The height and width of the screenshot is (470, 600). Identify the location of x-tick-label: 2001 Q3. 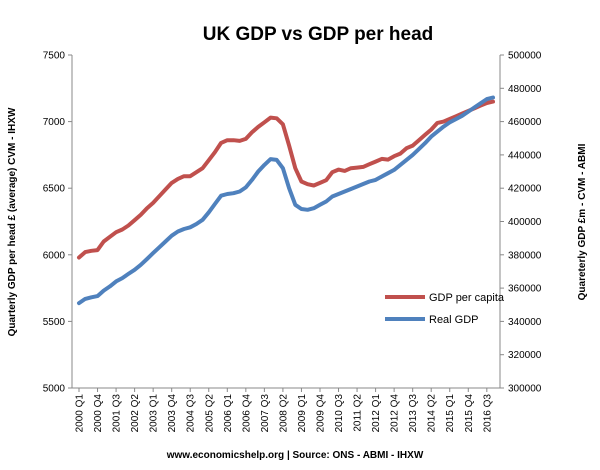
(117, 413).